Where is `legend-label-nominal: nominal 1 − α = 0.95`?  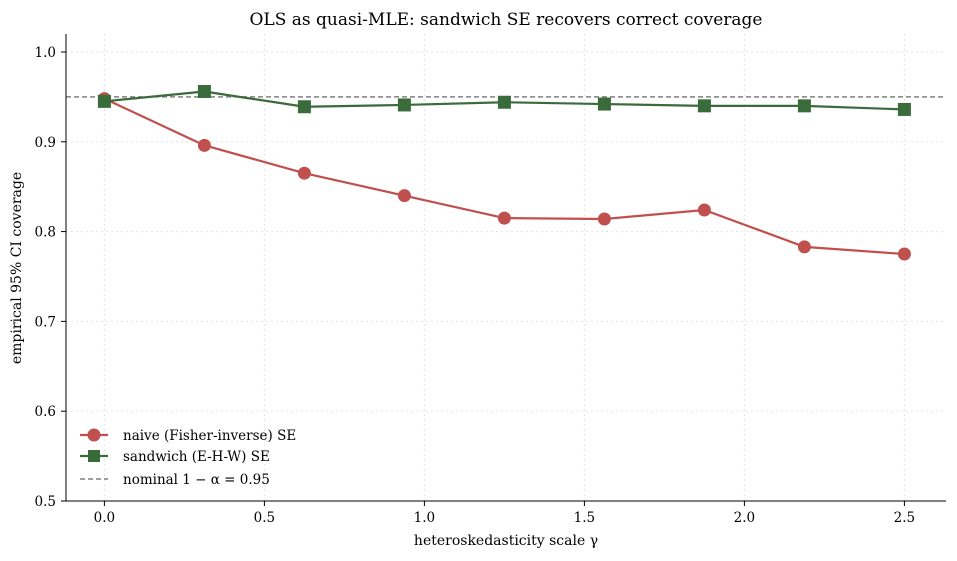
legend-label-nominal: nominal 1 − α = 0.95 is located at coordinates (196, 480).